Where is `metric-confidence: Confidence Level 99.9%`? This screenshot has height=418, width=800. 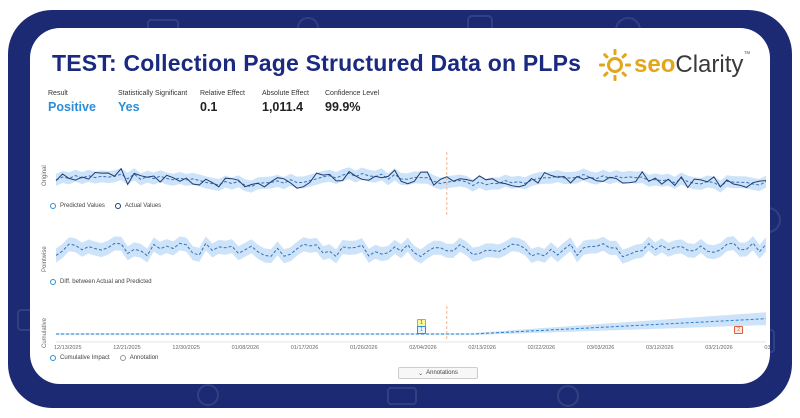 metric-confidence: Confidence Level 99.9% is located at coordinates (365, 102).